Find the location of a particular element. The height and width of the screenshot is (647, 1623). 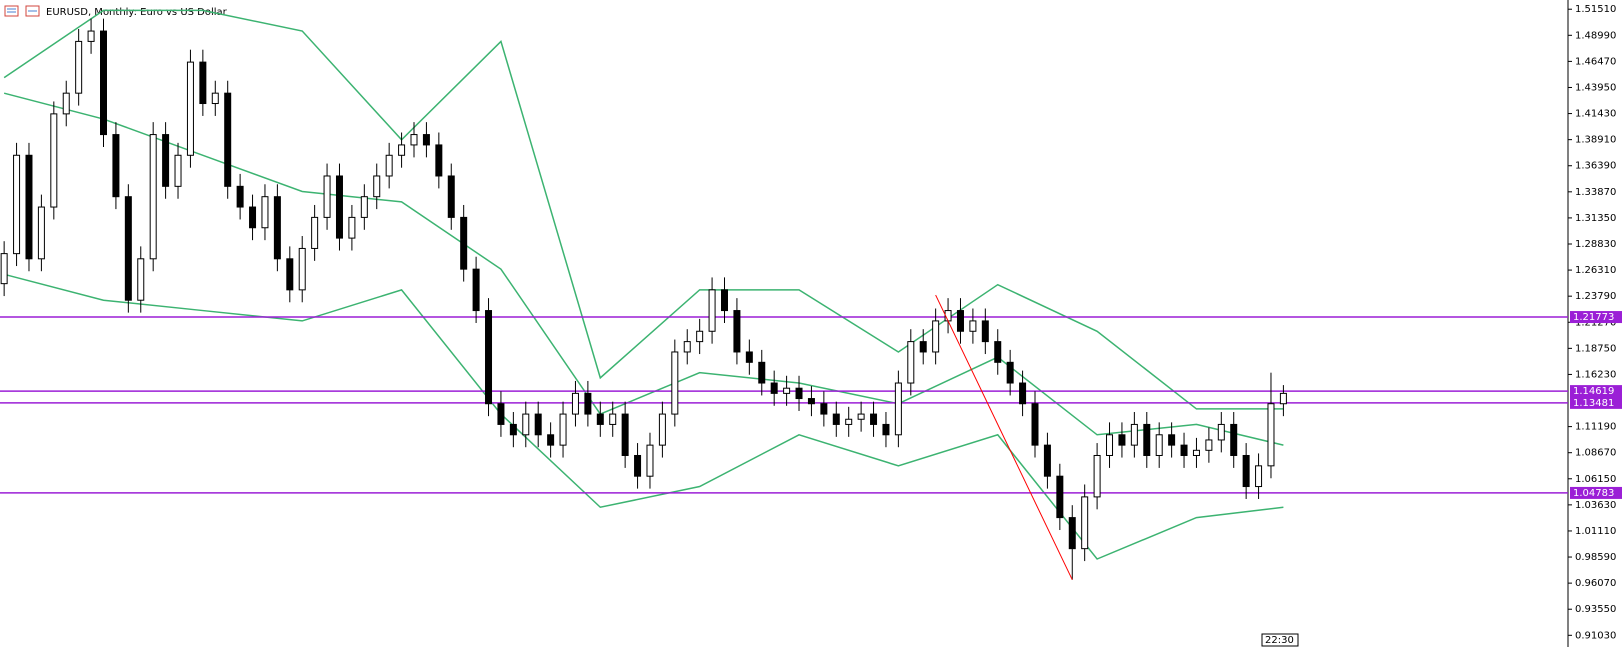

timer-box is located at coordinates (1280, 640).